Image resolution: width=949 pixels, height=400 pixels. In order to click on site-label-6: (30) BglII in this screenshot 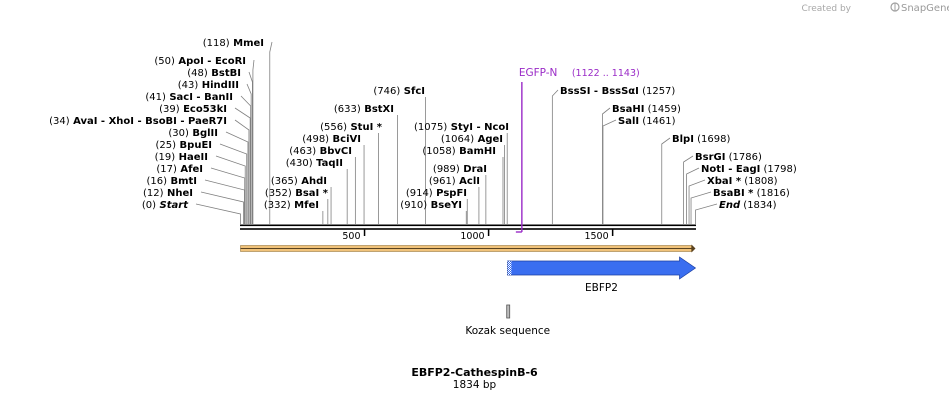, I will do `click(193, 133)`.